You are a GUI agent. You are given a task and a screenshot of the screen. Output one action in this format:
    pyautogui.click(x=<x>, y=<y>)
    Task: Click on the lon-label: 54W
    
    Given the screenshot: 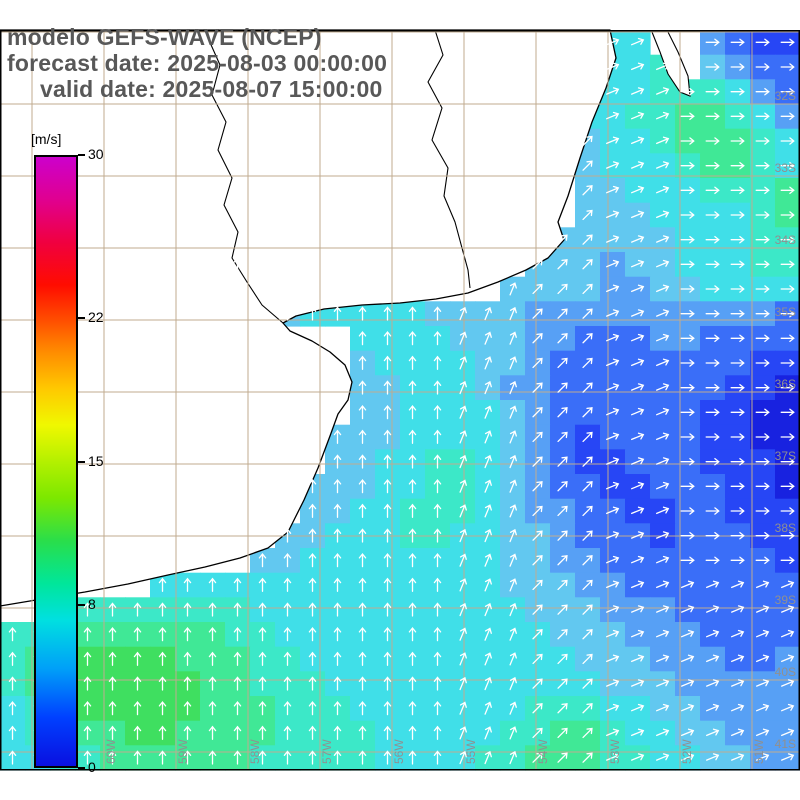 What is the action you would take?
    pyautogui.click(x=543, y=751)
    